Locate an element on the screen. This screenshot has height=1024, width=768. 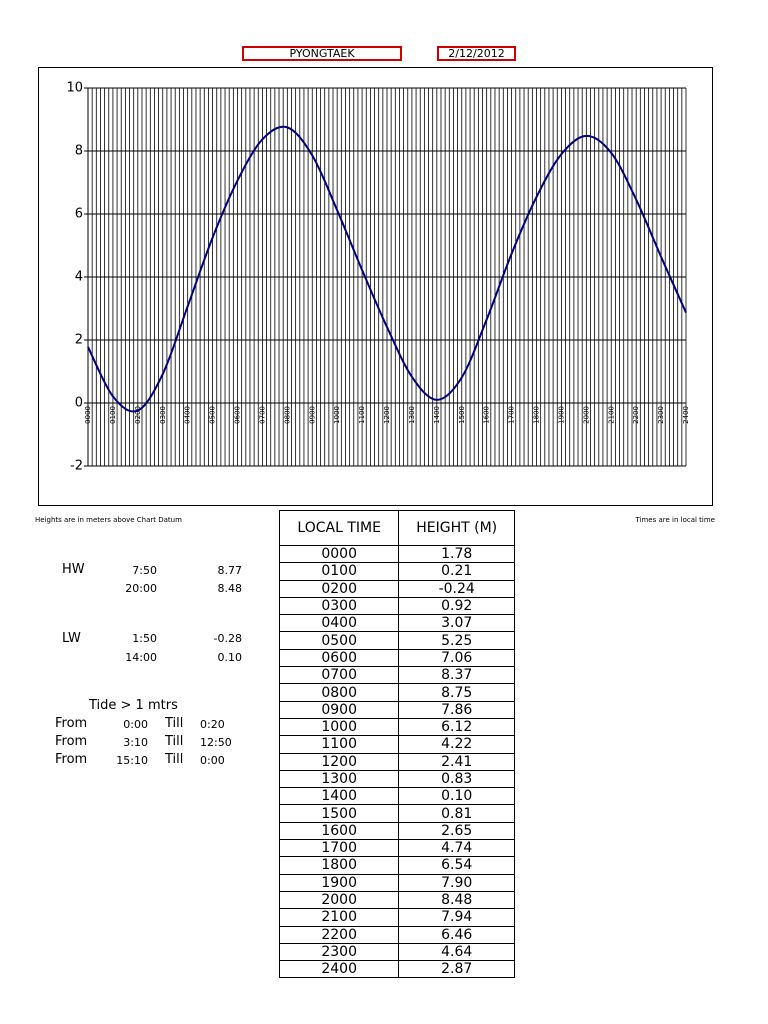
y-tick-label: 10 is located at coordinates (74, 88).